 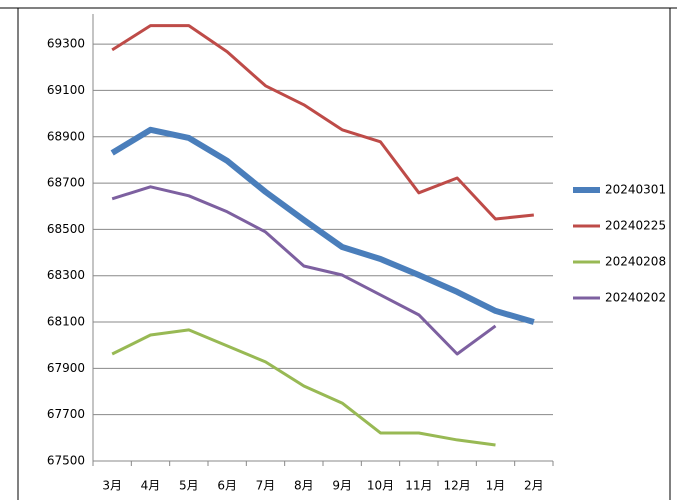 I want to click on series-line, so click(x=303, y=387).